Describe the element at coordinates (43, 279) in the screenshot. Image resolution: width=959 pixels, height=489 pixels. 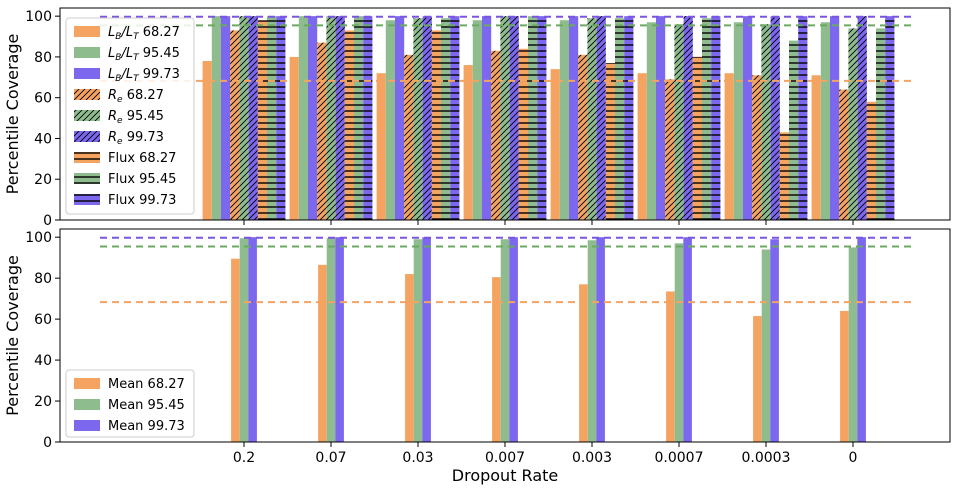
I see `y-tick-label: 80` at that location.